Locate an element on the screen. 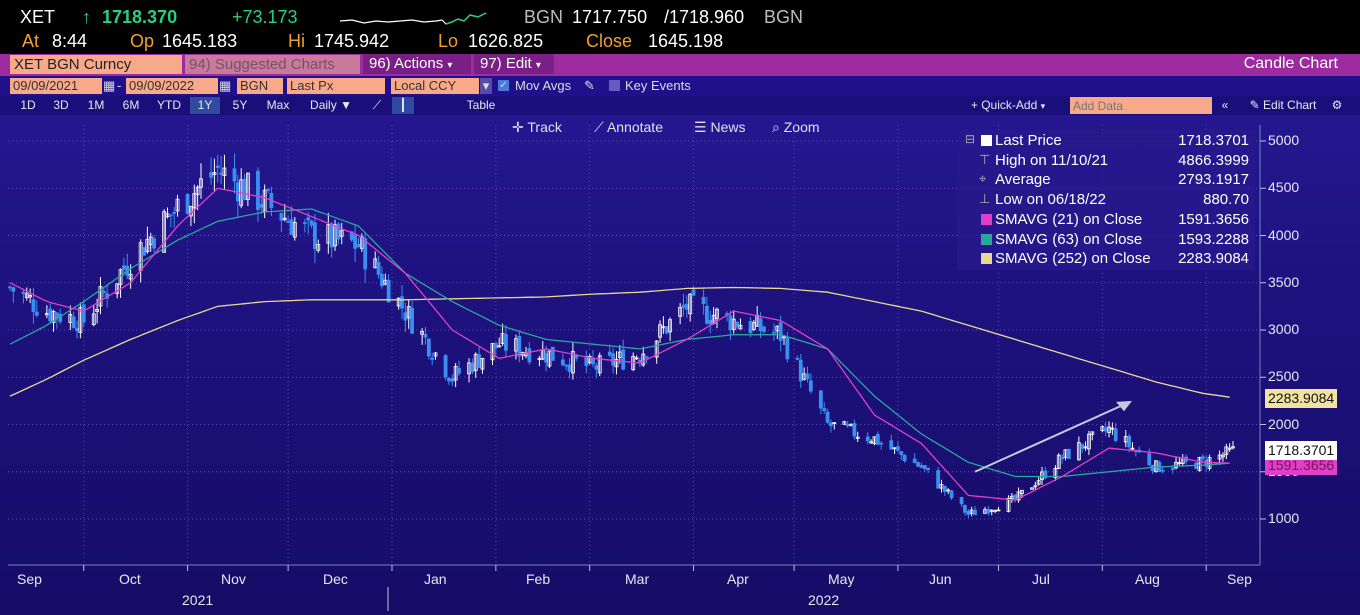  frequency-select: Daily ▼ is located at coordinates (331, 105).